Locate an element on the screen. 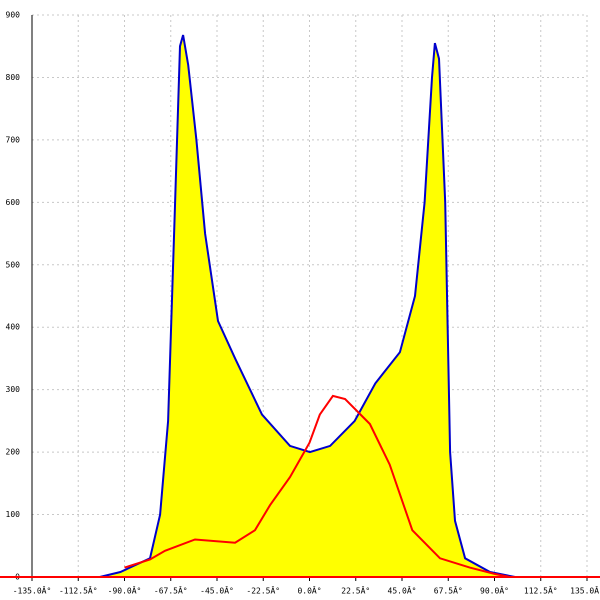  x-tick-label: -135.0Â° is located at coordinates (32, 590).